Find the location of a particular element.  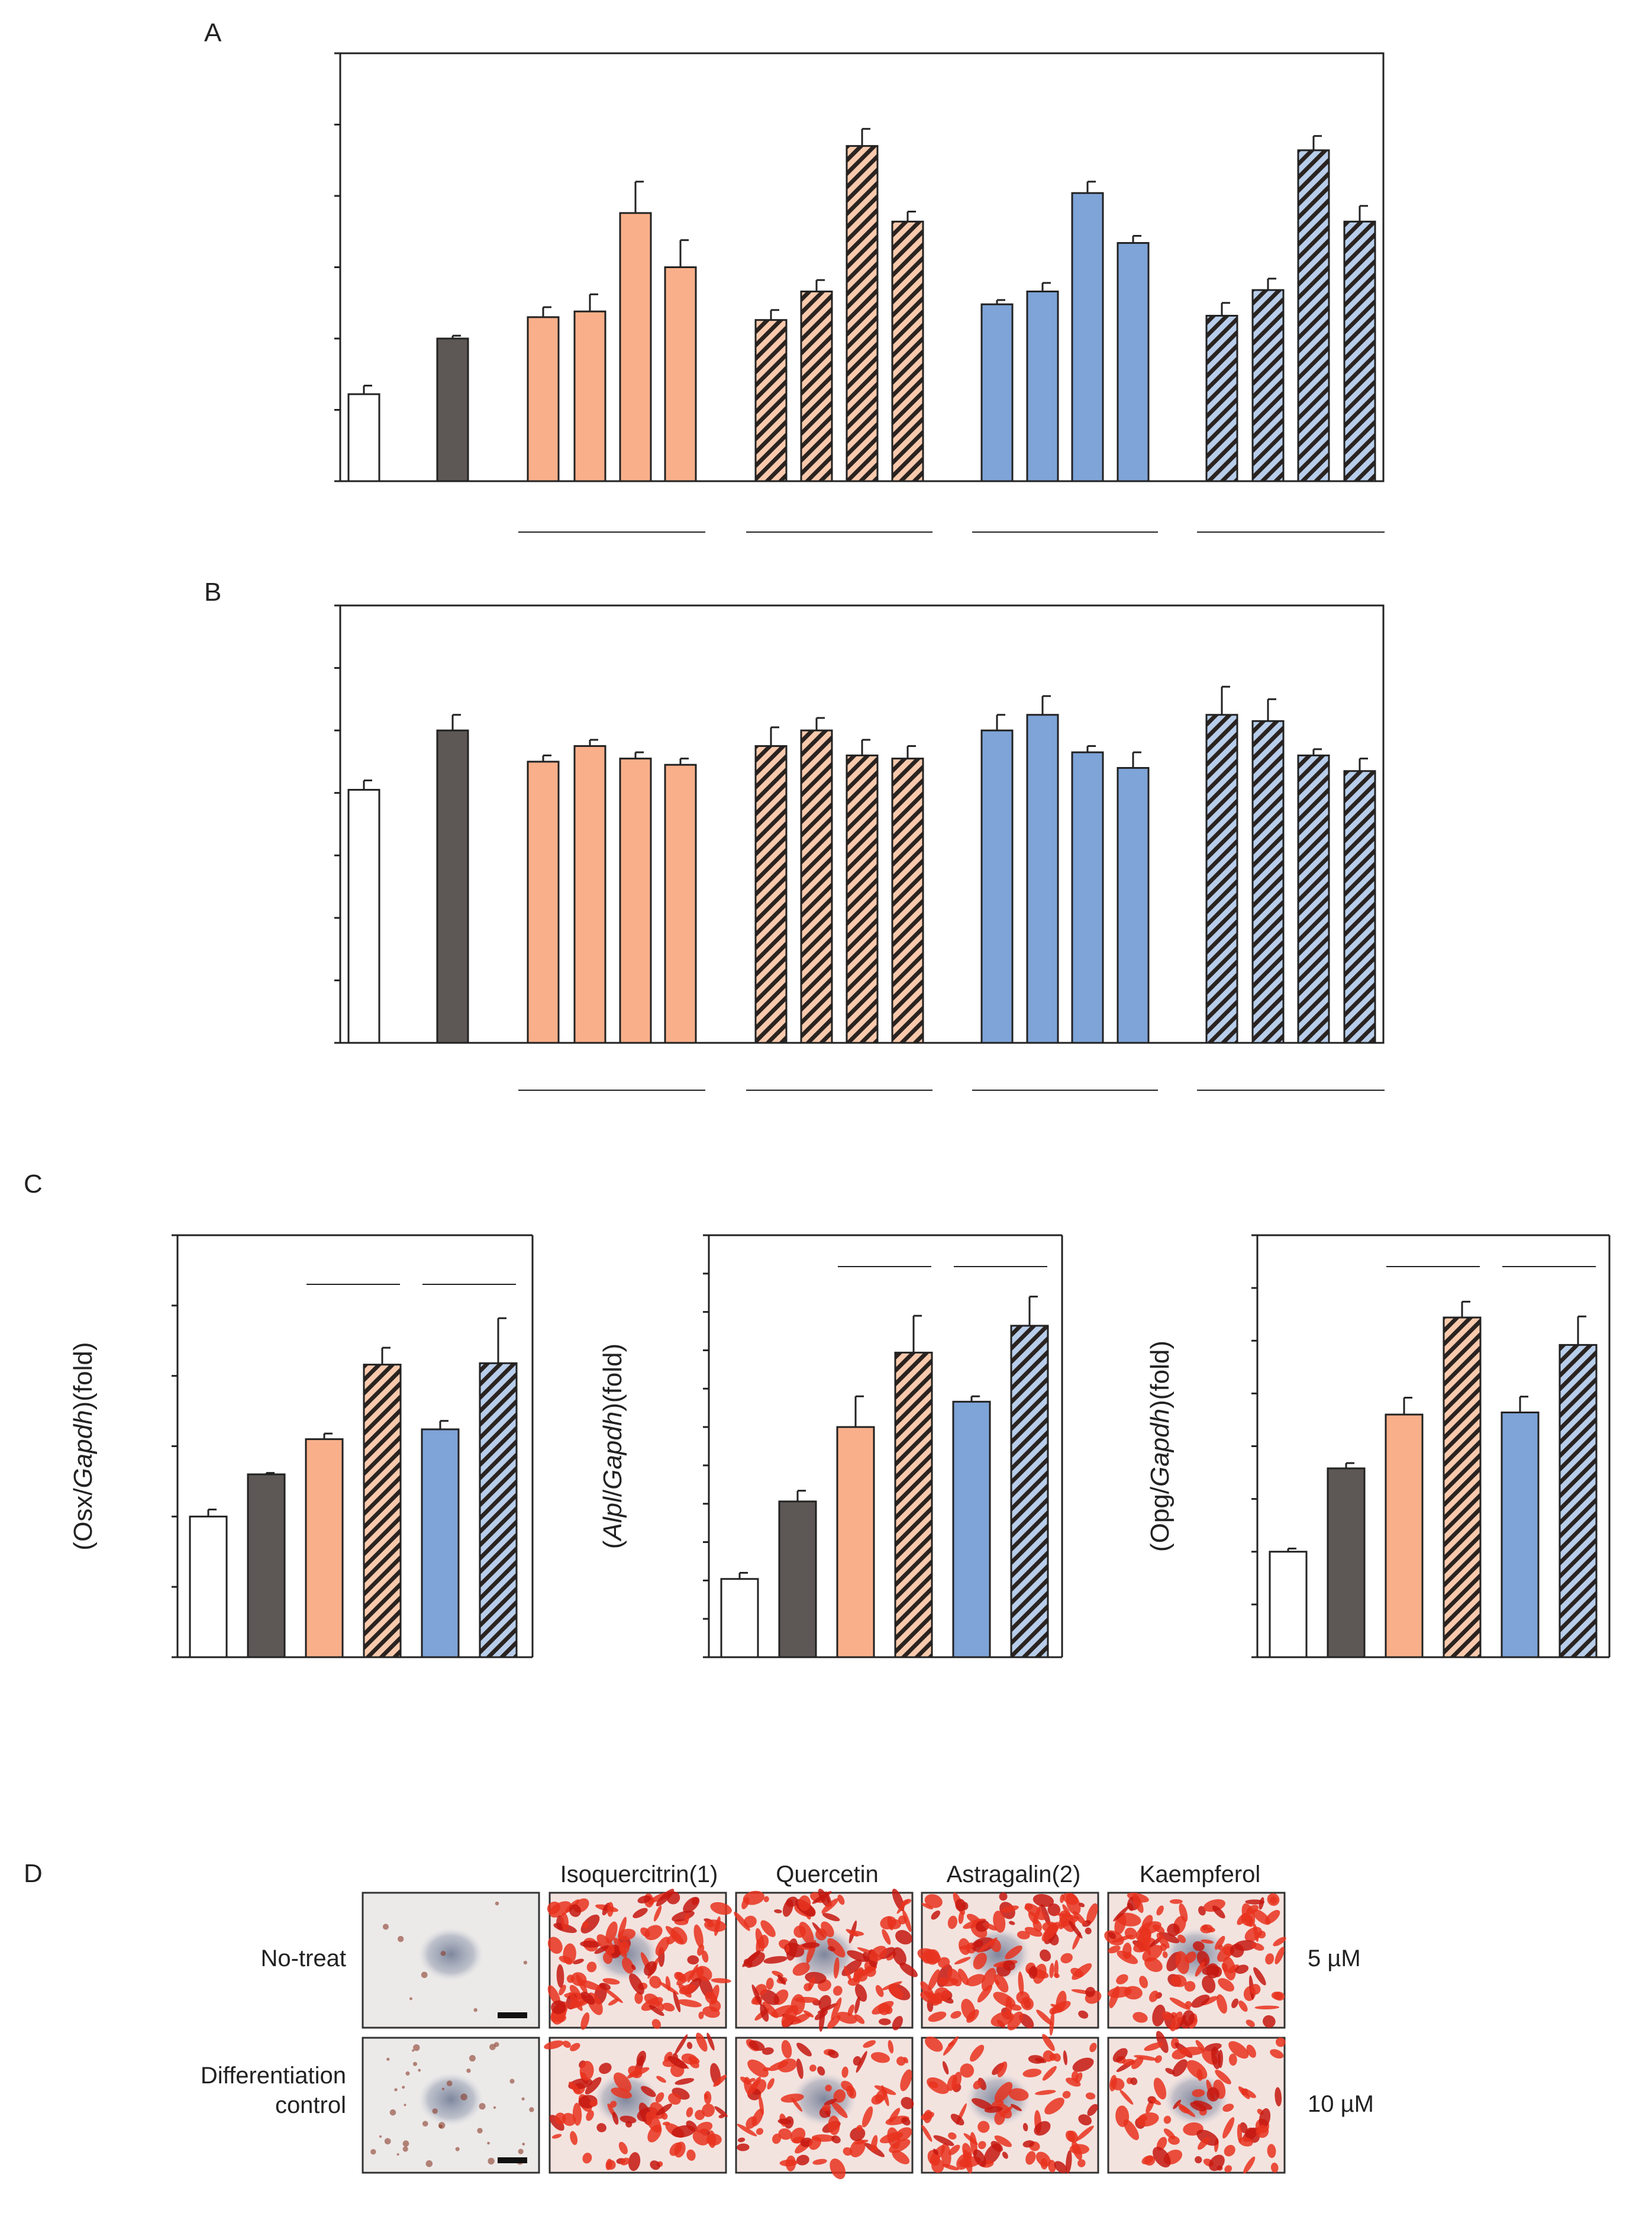

y-axis-title-line2: (Alpl/Gapdh)(fold) is located at coordinates (613, 1447).